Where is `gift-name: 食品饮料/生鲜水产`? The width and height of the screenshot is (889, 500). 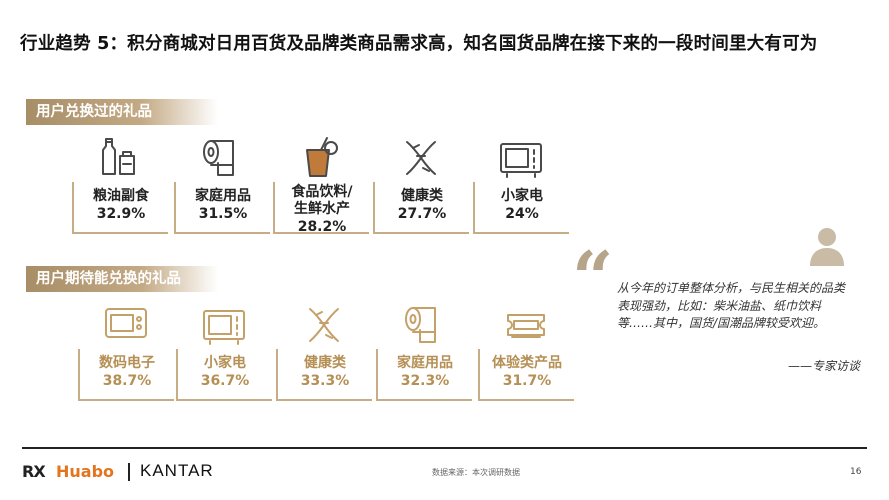
gift-name: 食品饮料/生鲜水产 is located at coordinates (322, 200).